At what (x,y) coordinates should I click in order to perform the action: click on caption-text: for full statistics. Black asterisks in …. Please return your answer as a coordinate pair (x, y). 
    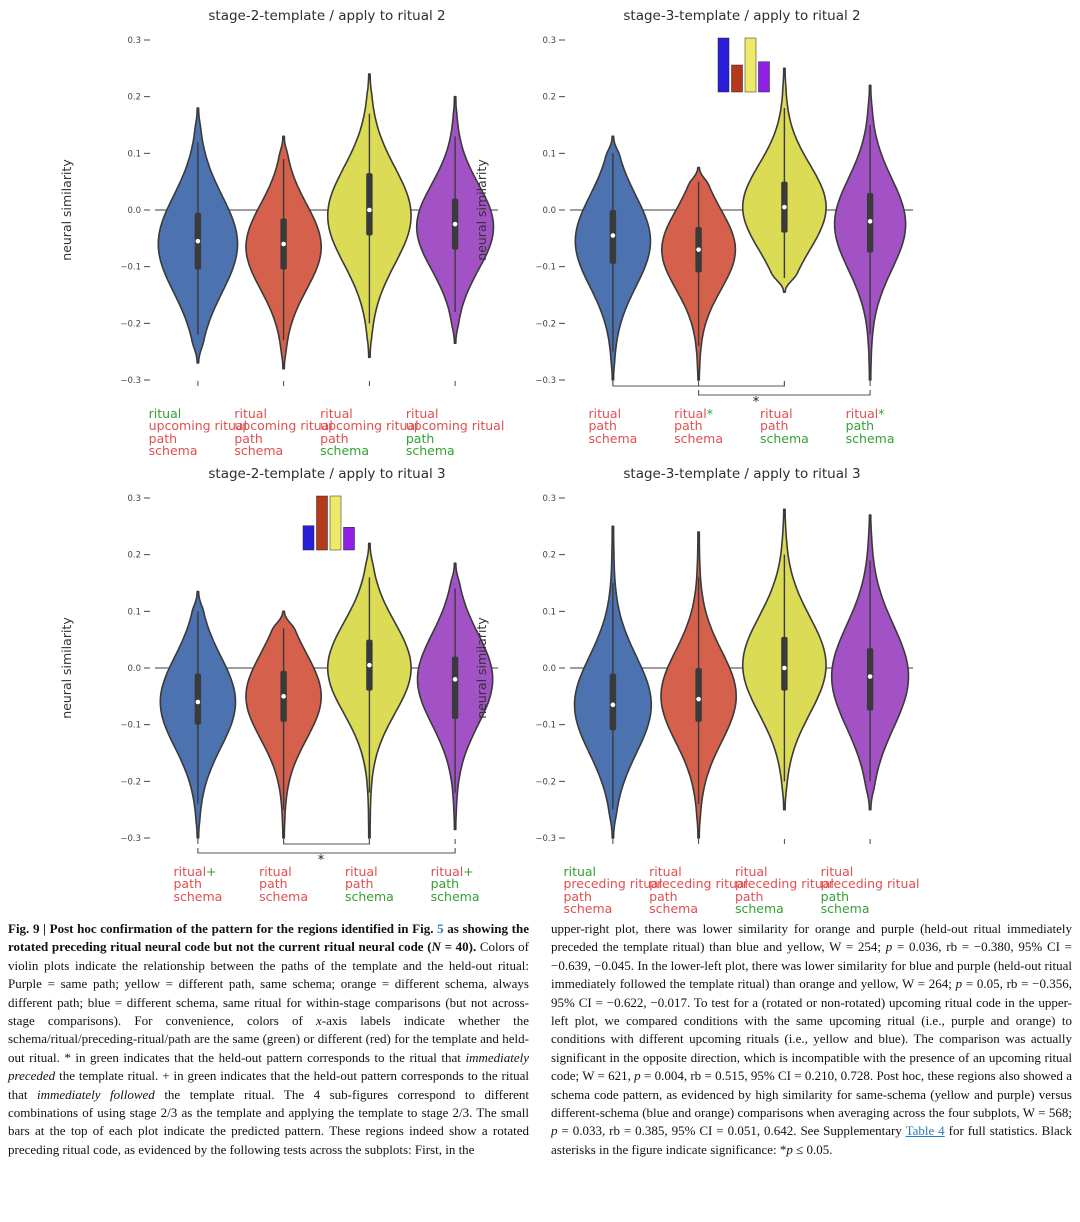
    Looking at the image, I should click on (811, 1140).